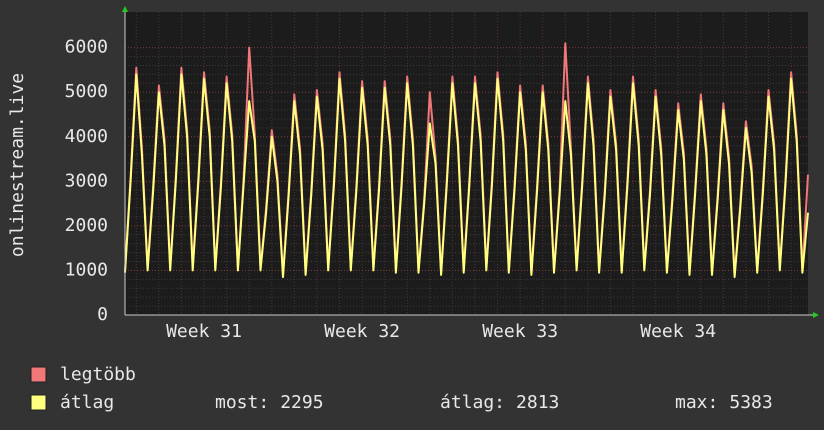  I want to click on legend-label: átlag, so click(87, 402).